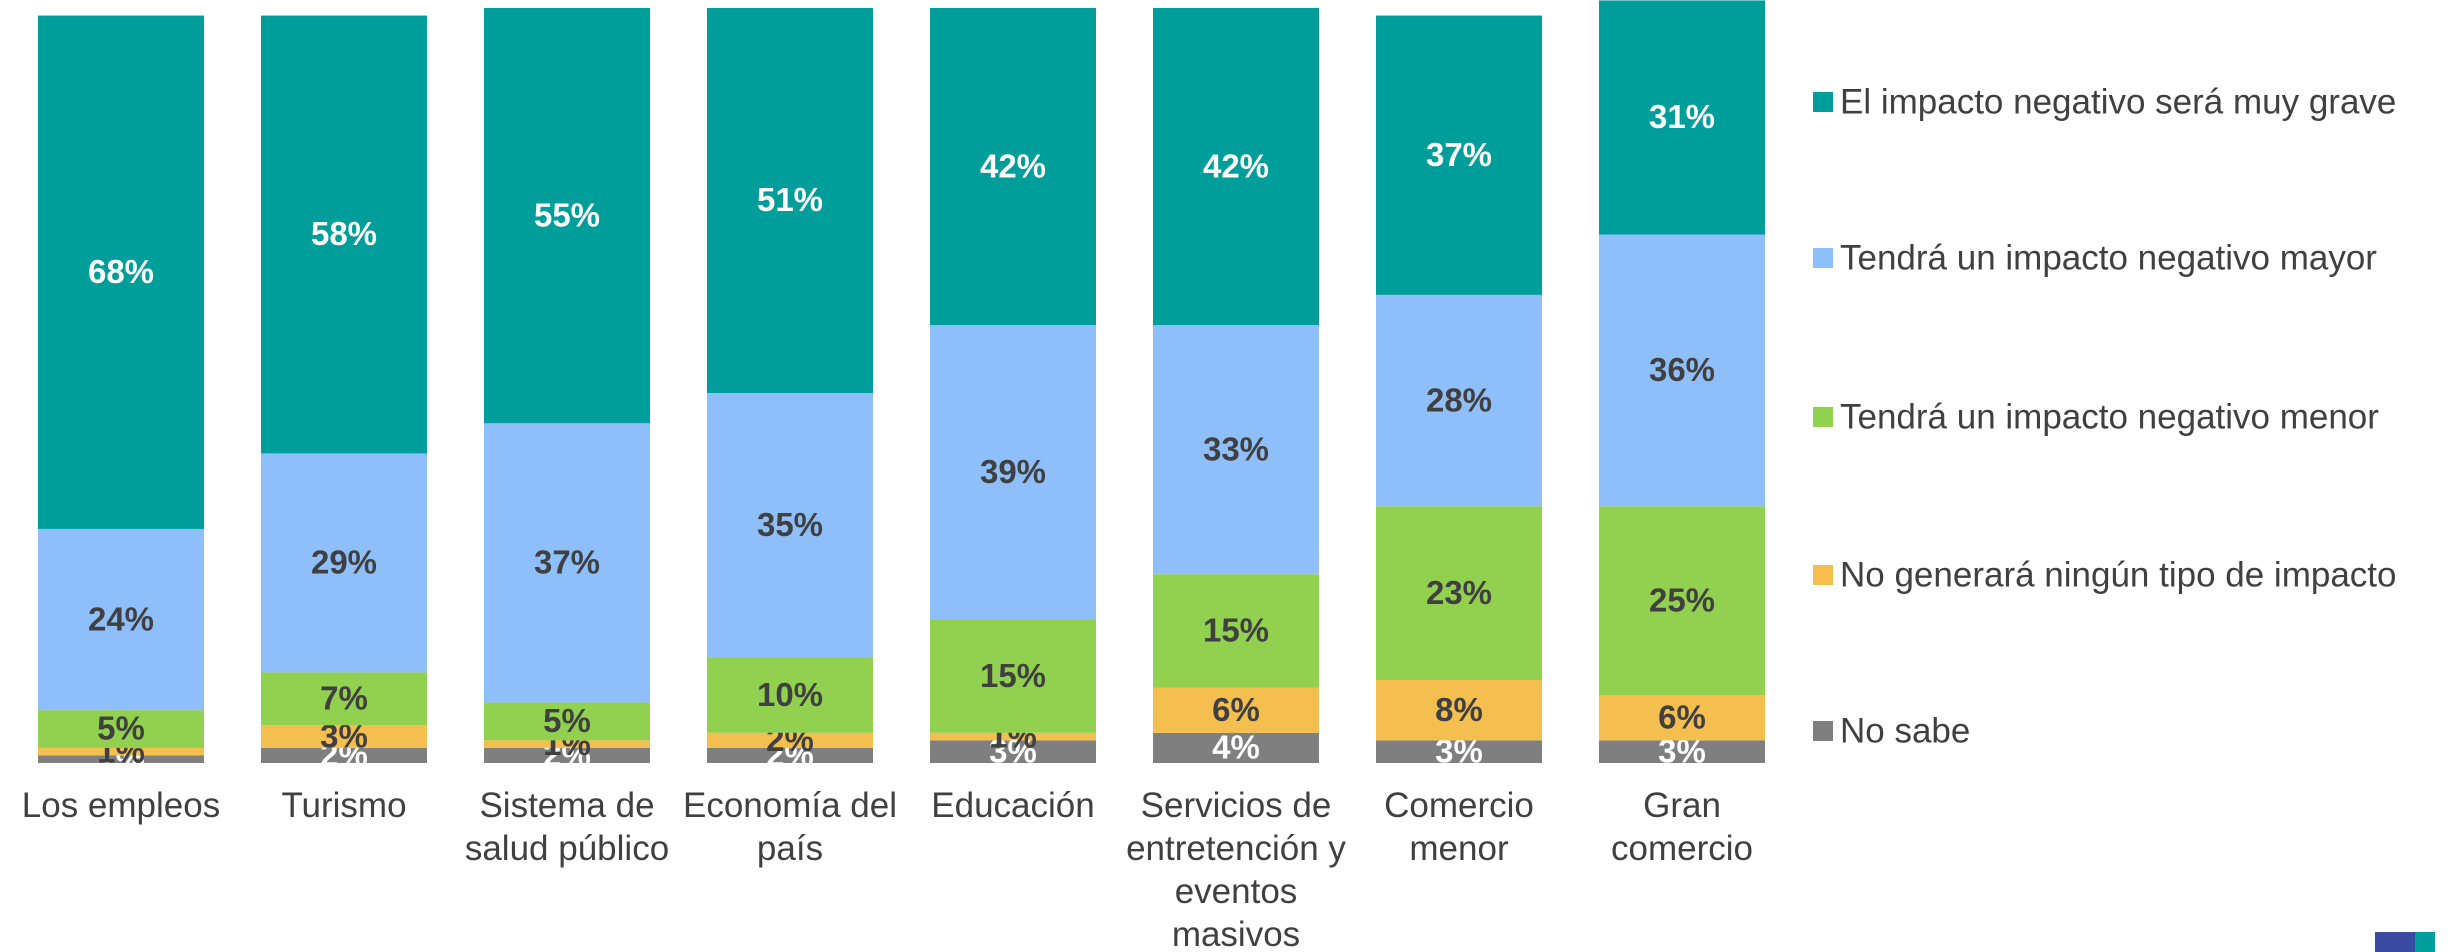 The width and height of the screenshot is (2455, 952). I want to click on data-label: 28%, so click(1459, 399).